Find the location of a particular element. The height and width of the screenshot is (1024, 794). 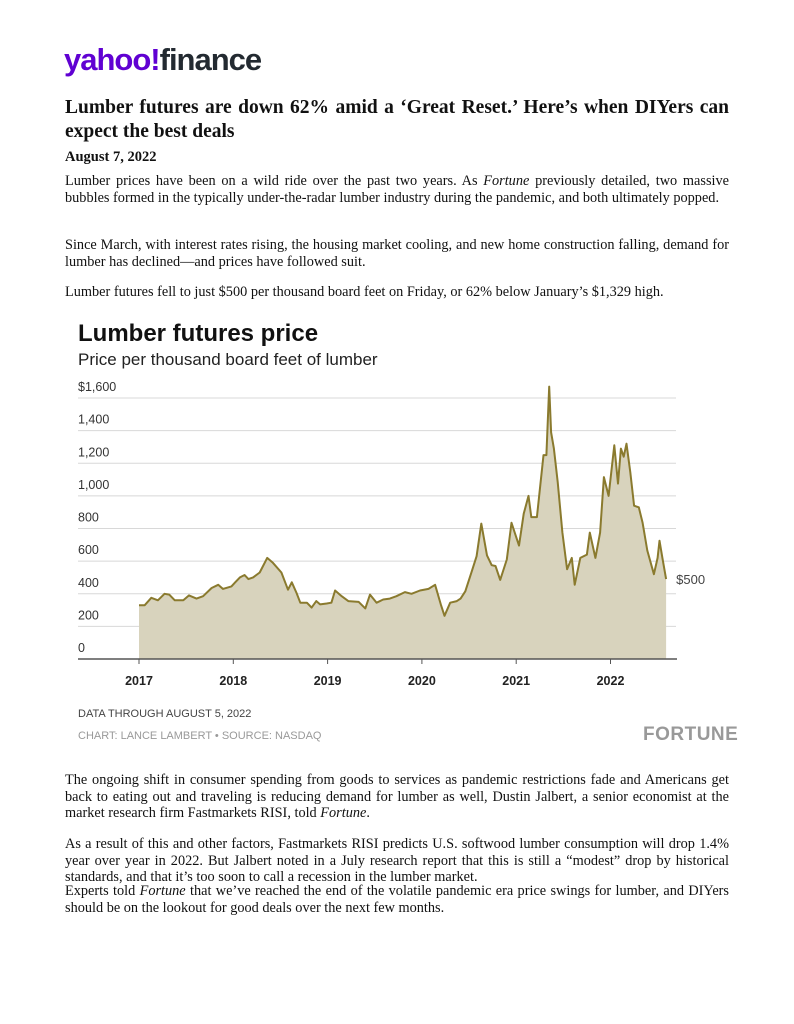

text: Experts told is located at coordinates (102, 891).